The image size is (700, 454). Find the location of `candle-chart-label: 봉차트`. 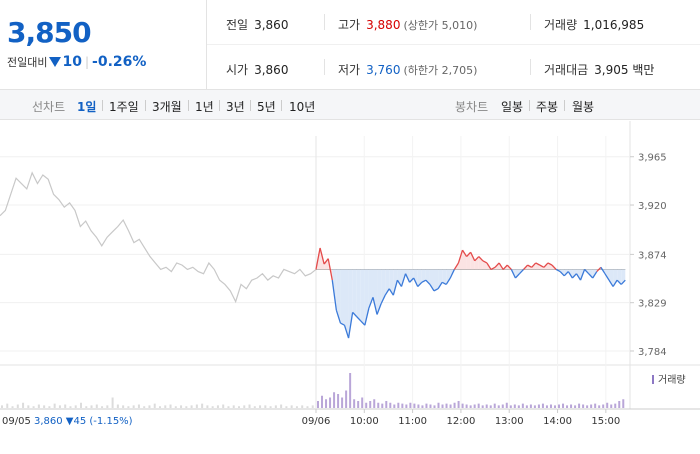

candle-chart-label: 봉차트 is located at coordinates (472, 107).